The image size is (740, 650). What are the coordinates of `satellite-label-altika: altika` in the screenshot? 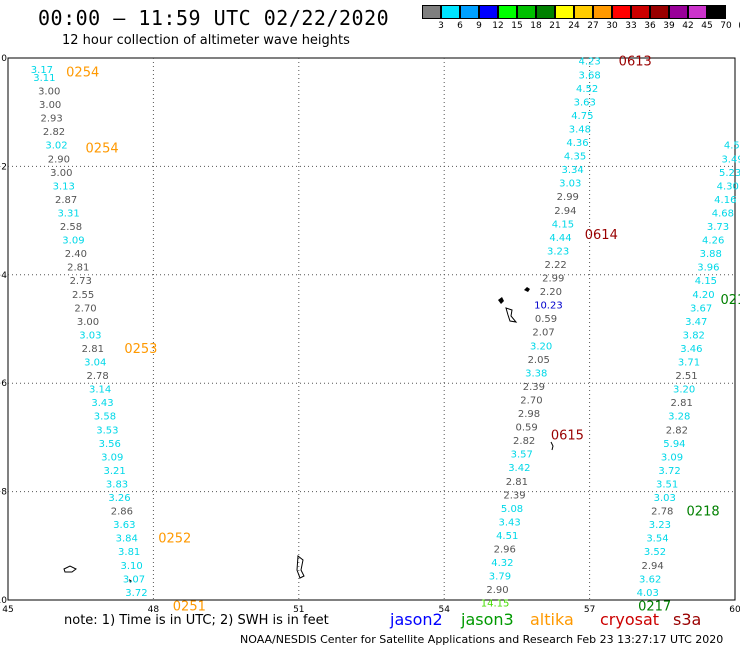 It's located at (552, 619).